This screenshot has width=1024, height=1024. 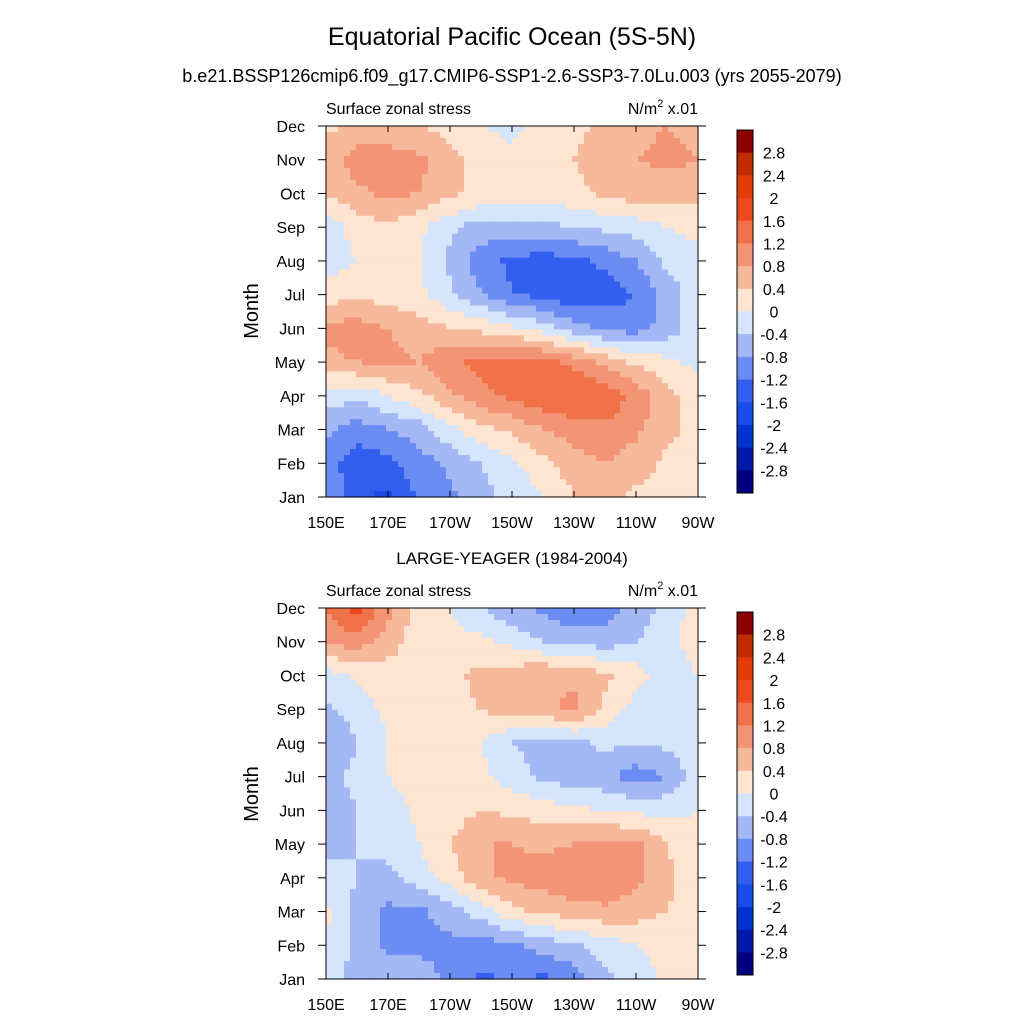 I want to click on colorbar-swatch, so click(x=745, y=210).